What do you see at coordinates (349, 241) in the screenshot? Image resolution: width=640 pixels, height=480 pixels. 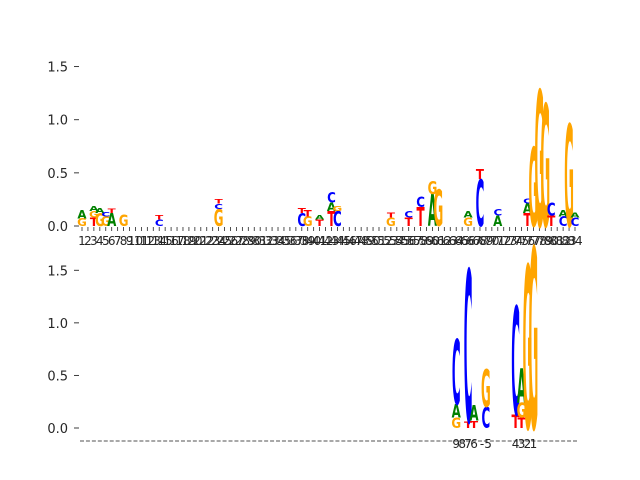 I see `x-tick-label: 46` at bounding box center [349, 241].